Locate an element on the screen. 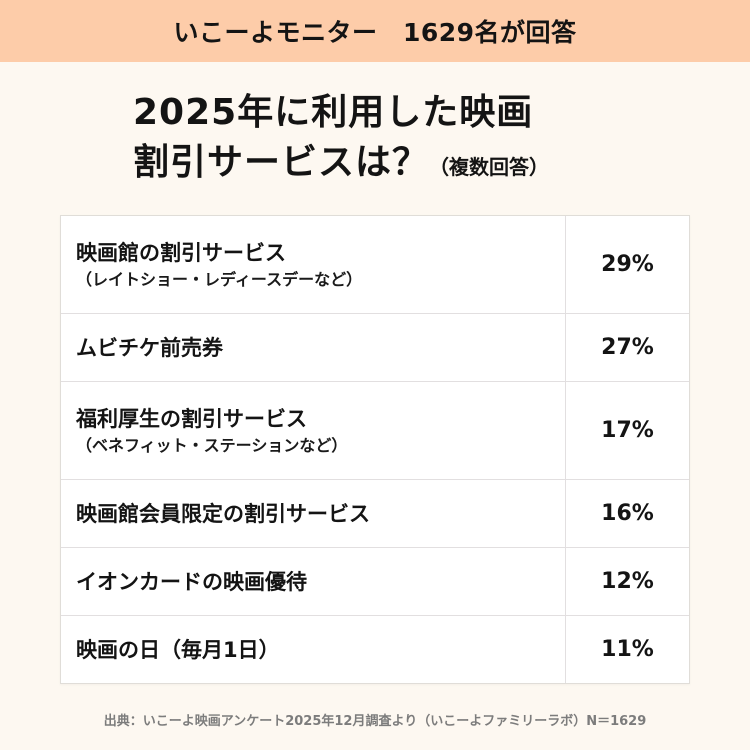 This screenshot has height=750, width=750. row-label: イオンカードの映画優待 is located at coordinates (191, 581).